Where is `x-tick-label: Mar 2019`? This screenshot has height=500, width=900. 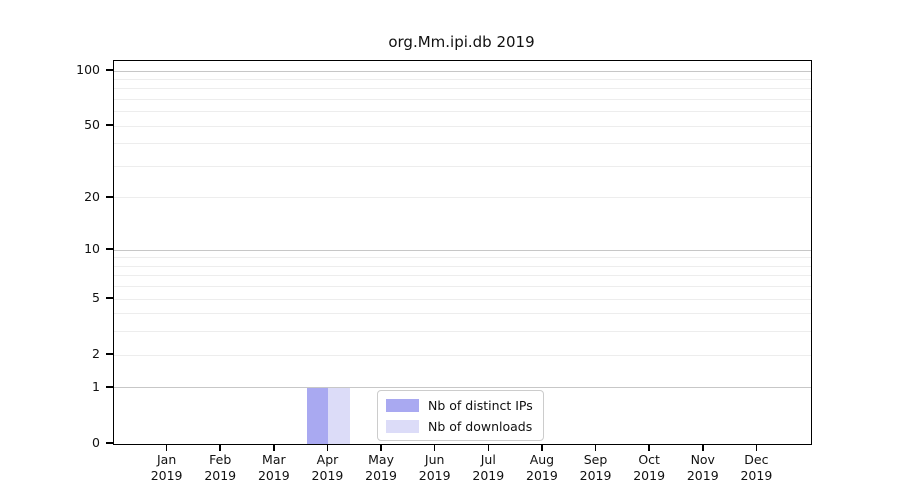 x-tick-label: Mar 2019 is located at coordinates (273, 467).